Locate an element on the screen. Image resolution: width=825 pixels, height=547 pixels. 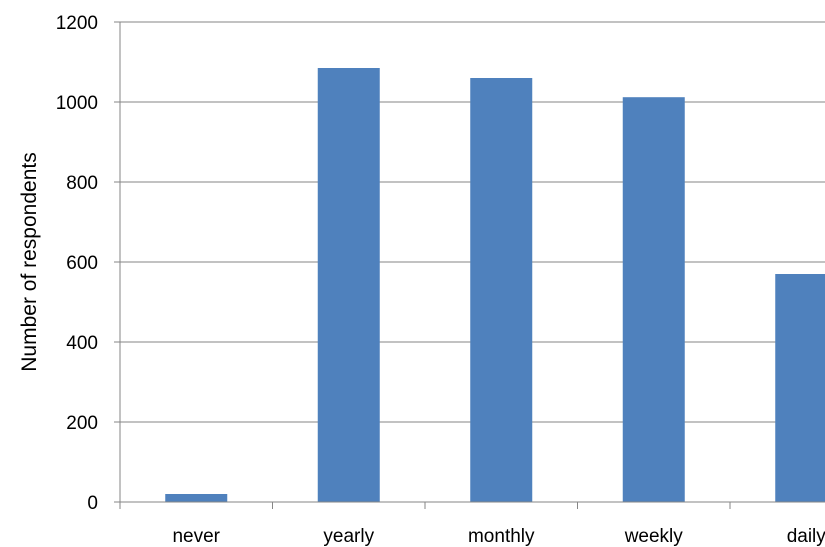
bar-daily is located at coordinates (800, 388).